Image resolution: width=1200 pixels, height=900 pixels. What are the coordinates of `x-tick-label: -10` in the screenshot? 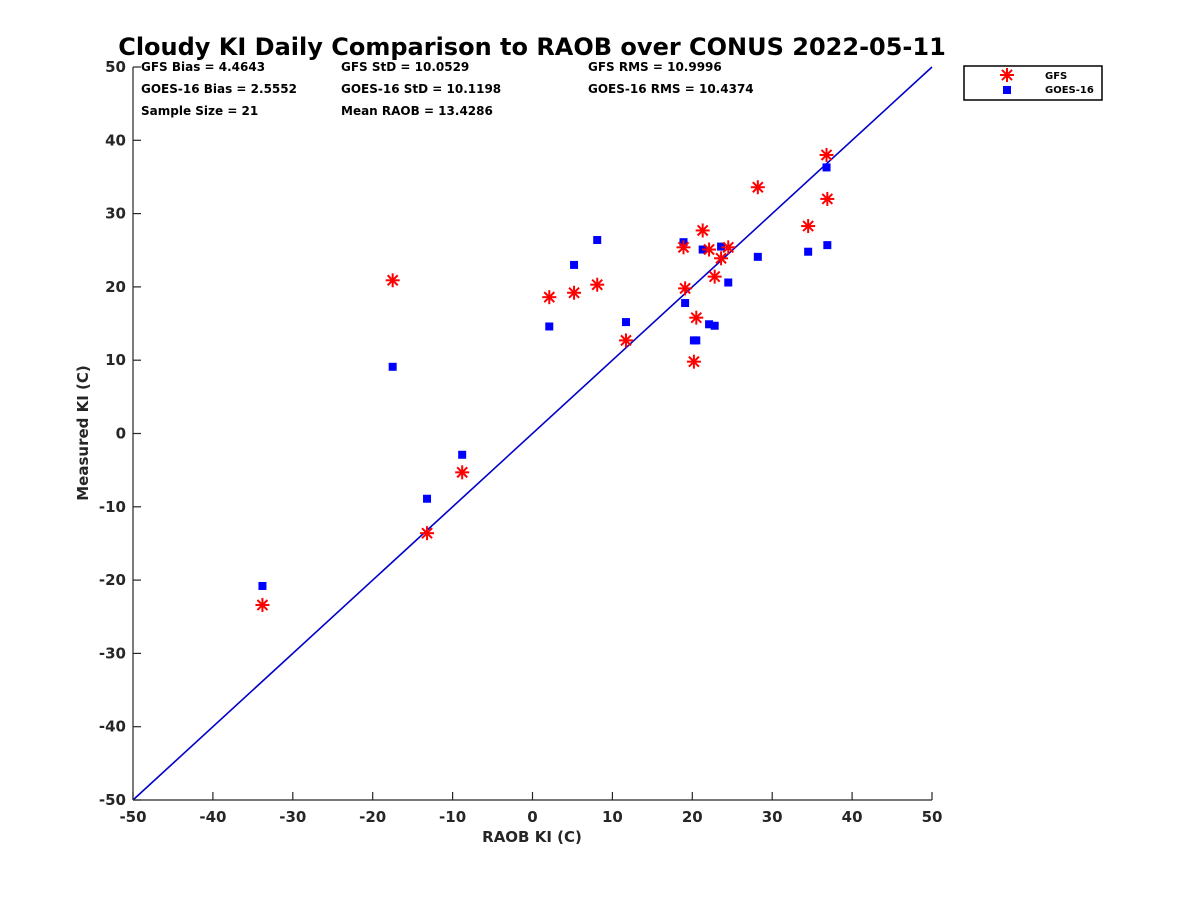 It's located at (452, 817).